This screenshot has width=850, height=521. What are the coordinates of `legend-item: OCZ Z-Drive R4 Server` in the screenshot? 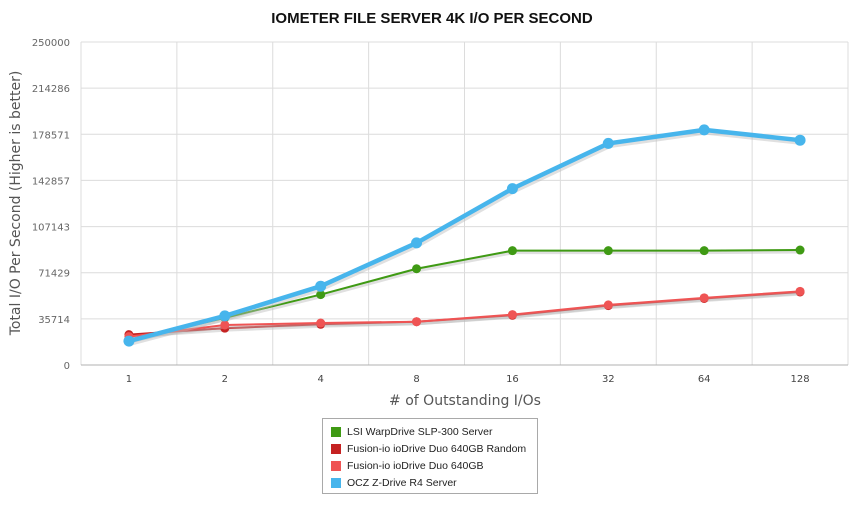 It's located at (430, 482).